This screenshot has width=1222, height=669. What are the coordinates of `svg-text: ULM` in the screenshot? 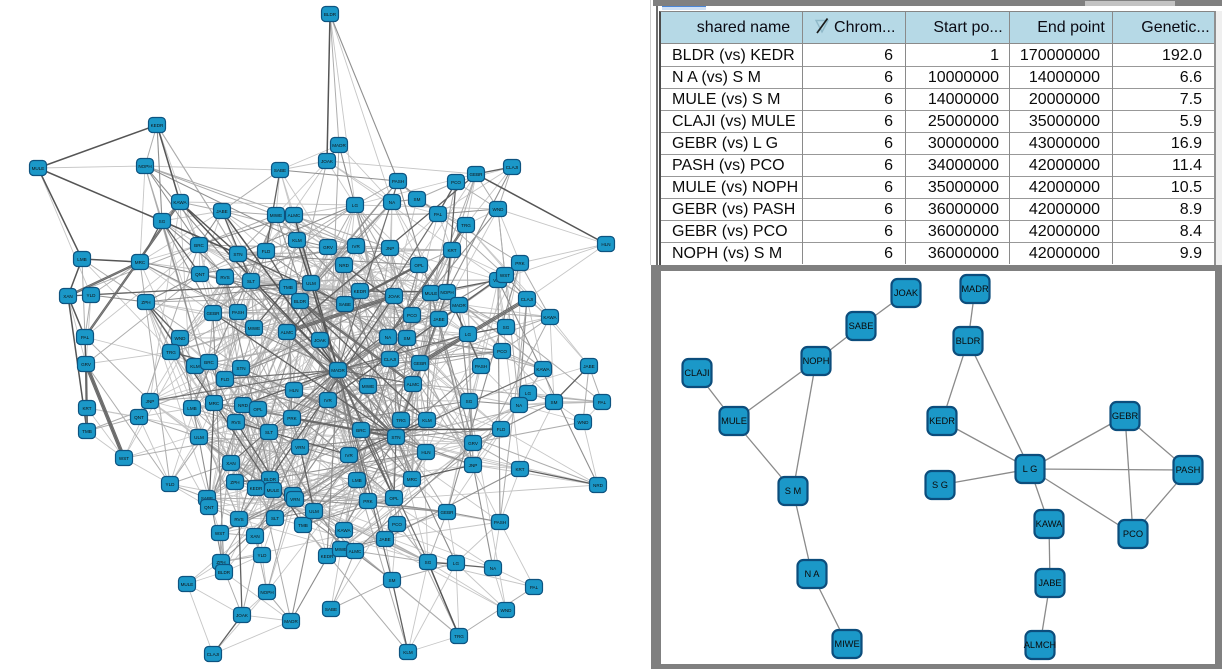 It's located at (311, 283).